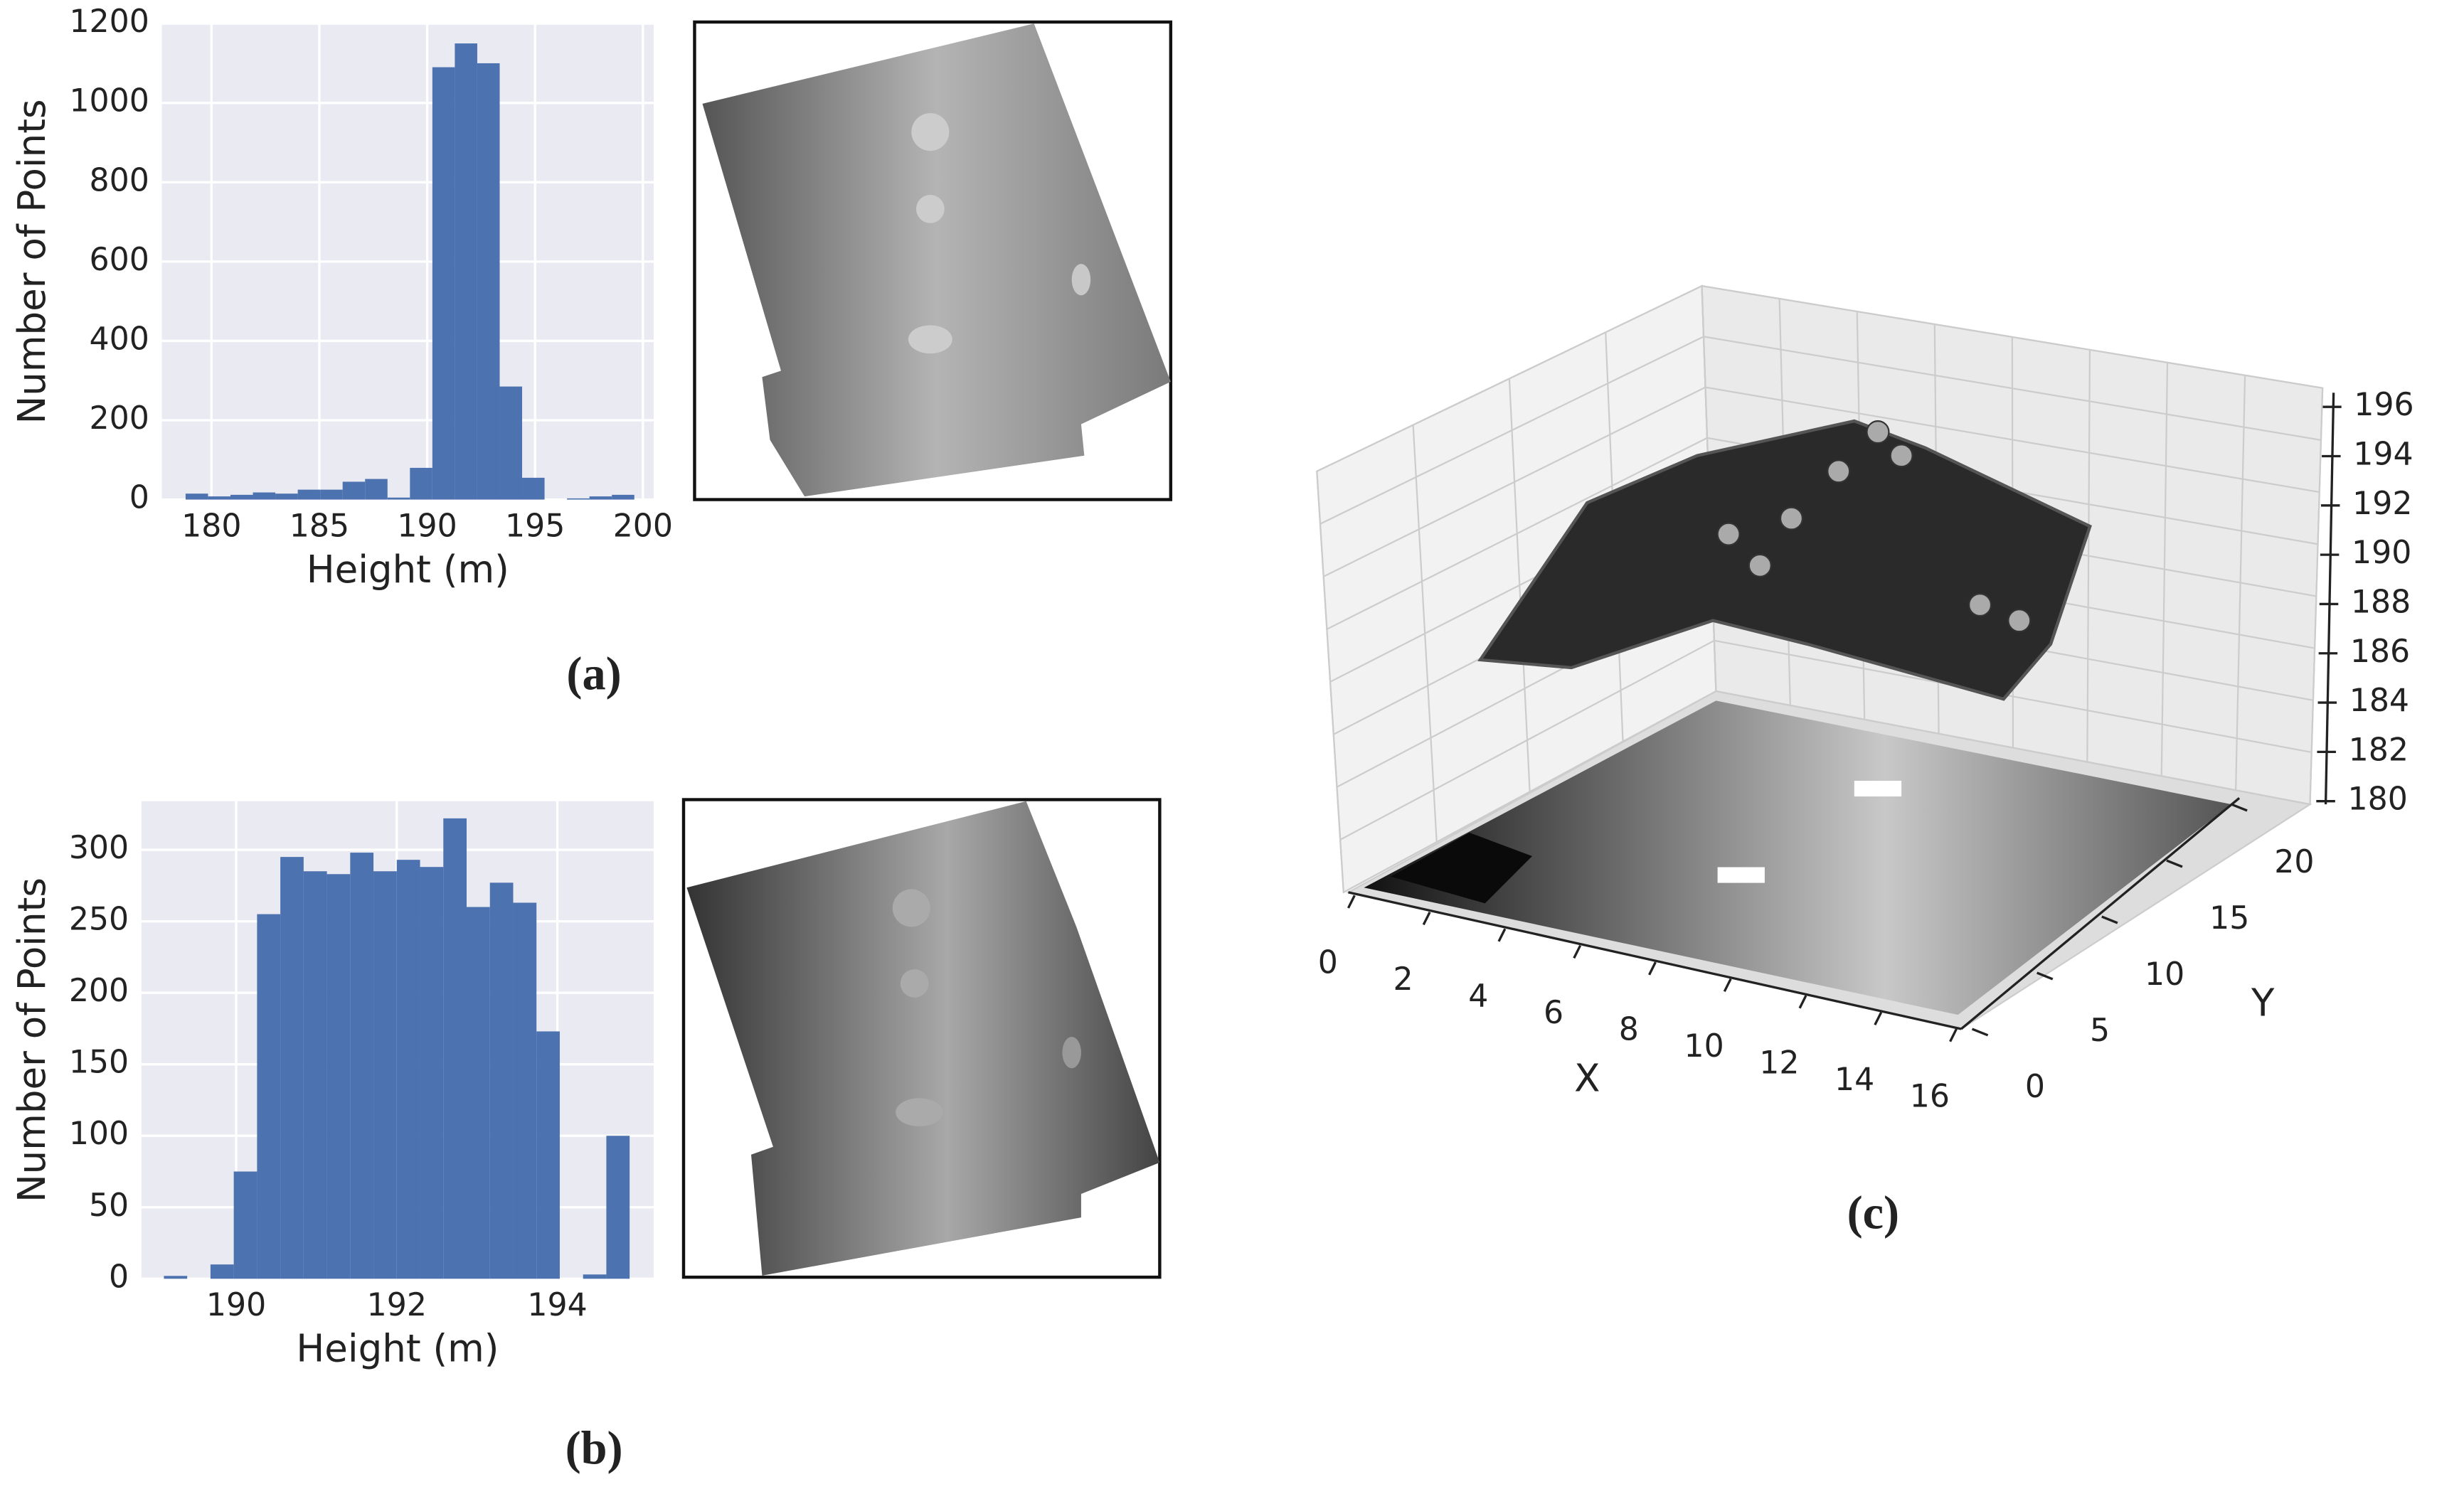  What do you see at coordinates (1403, 979) in the screenshot?
I see `x-tick-label: 2` at bounding box center [1403, 979].